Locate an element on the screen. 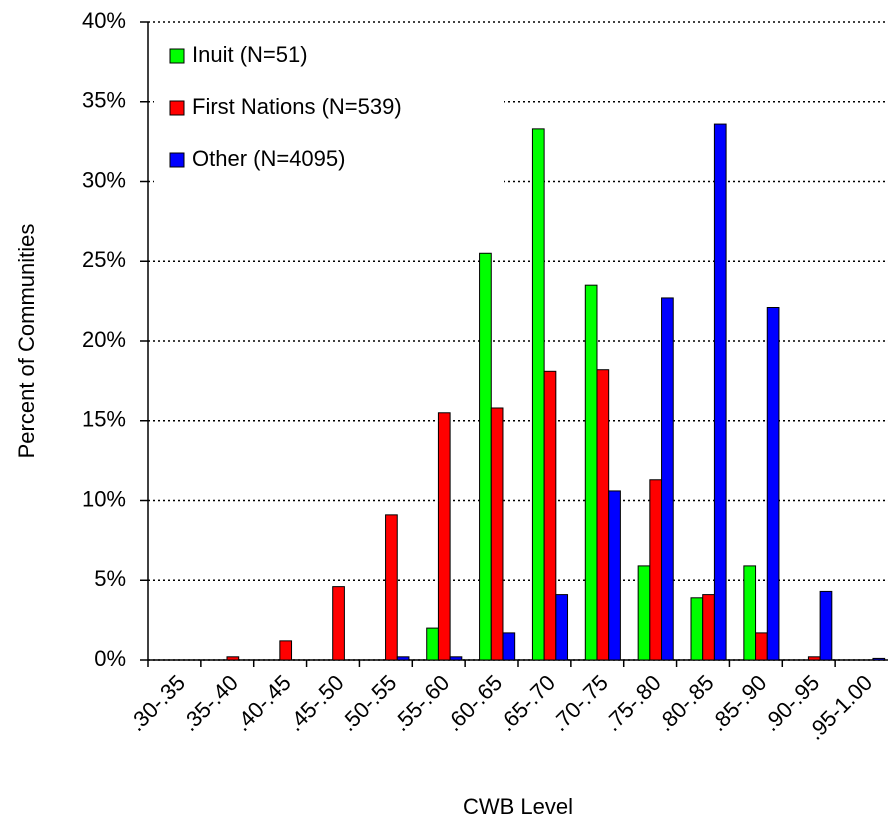 The height and width of the screenshot is (832, 888). x-tick-label: .50-.55 is located at coordinates (368, 703).